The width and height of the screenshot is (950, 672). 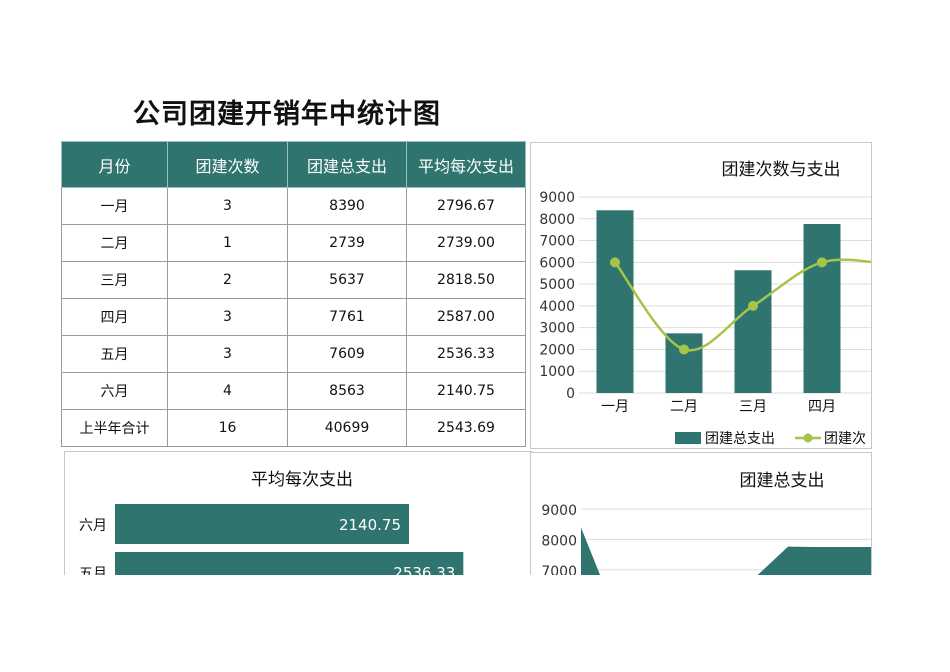 What do you see at coordinates (114, 391) in the screenshot?
I see `cell-month: 六月` at bounding box center [114, 391].